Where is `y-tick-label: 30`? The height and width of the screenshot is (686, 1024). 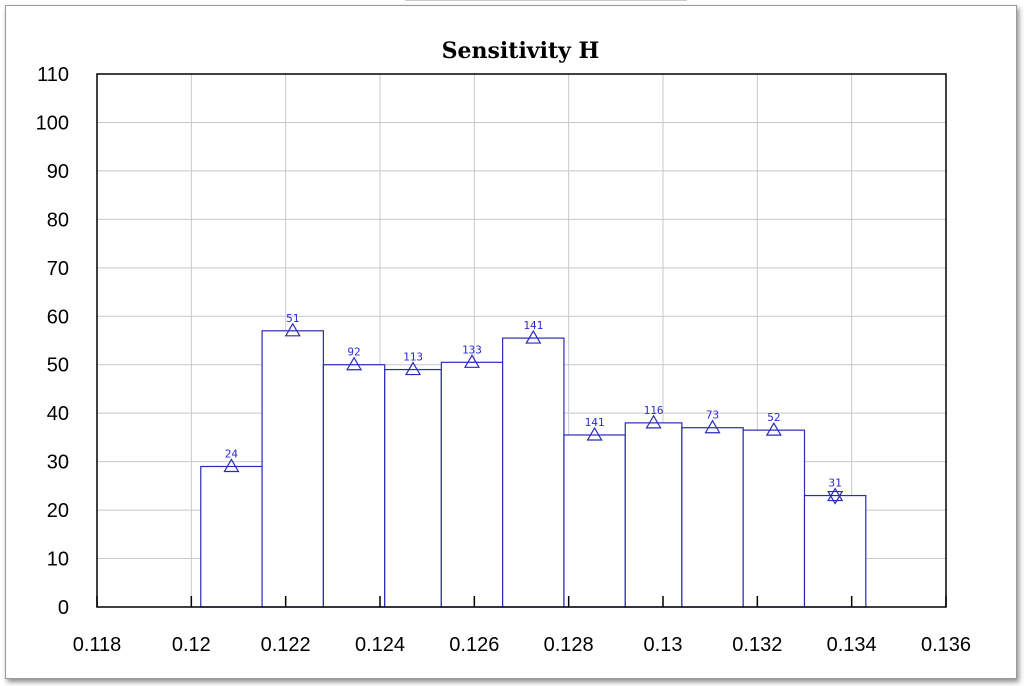
y-tick-label: 30 is located at coordinates (58, 463).